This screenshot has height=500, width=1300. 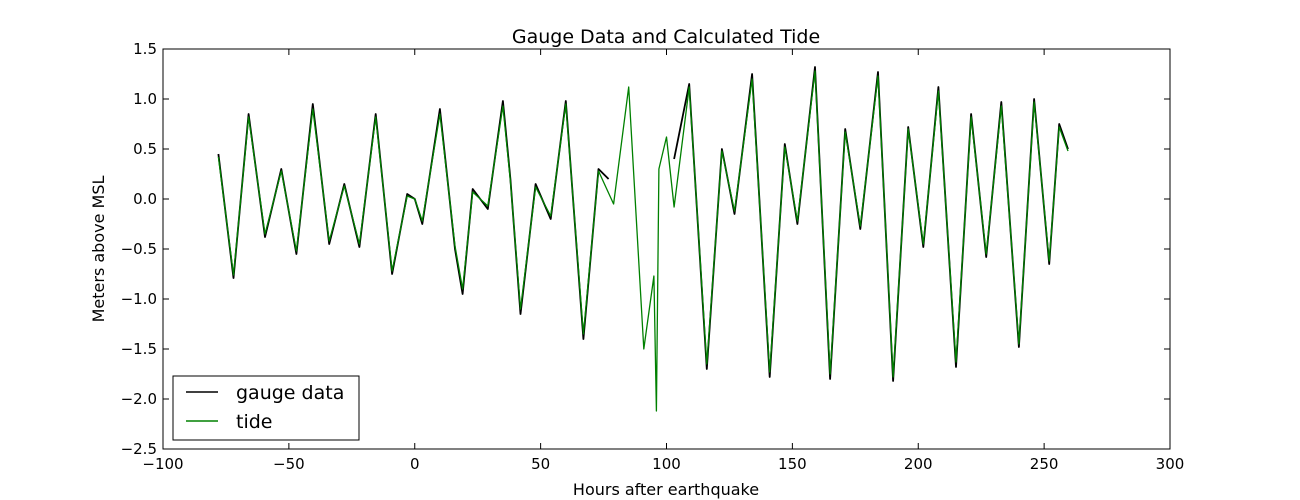 What do you see at coordinates (290, 393) in the screenshot?
I see `legend-label-gauge-data: gauge data` at bounding box center [290, 393].